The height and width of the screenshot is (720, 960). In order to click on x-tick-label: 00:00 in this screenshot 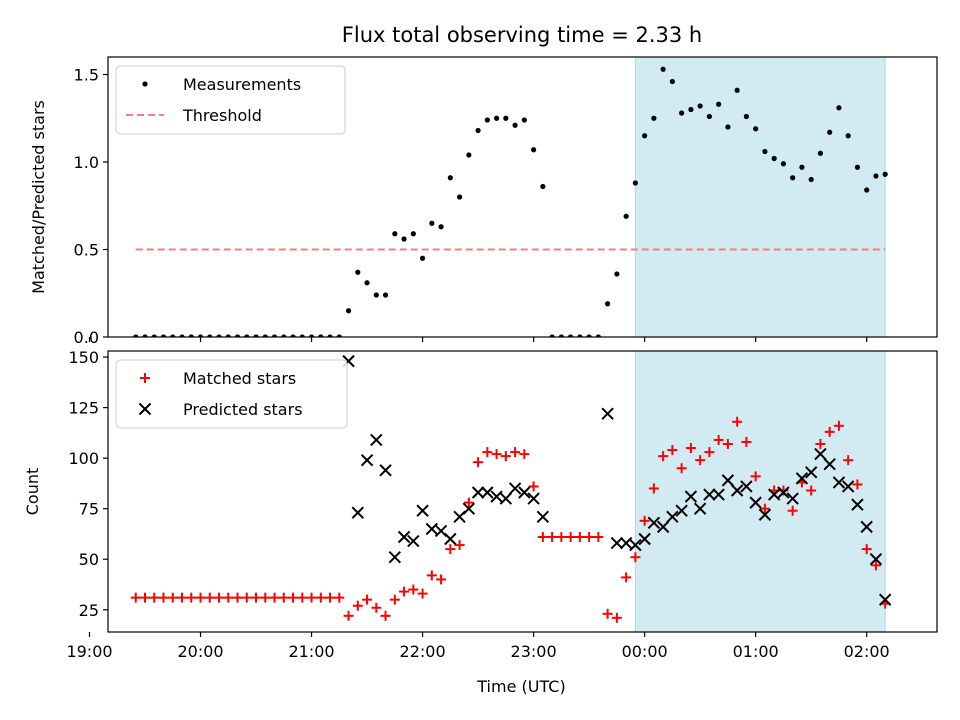, I will do `click(645, 651)`.